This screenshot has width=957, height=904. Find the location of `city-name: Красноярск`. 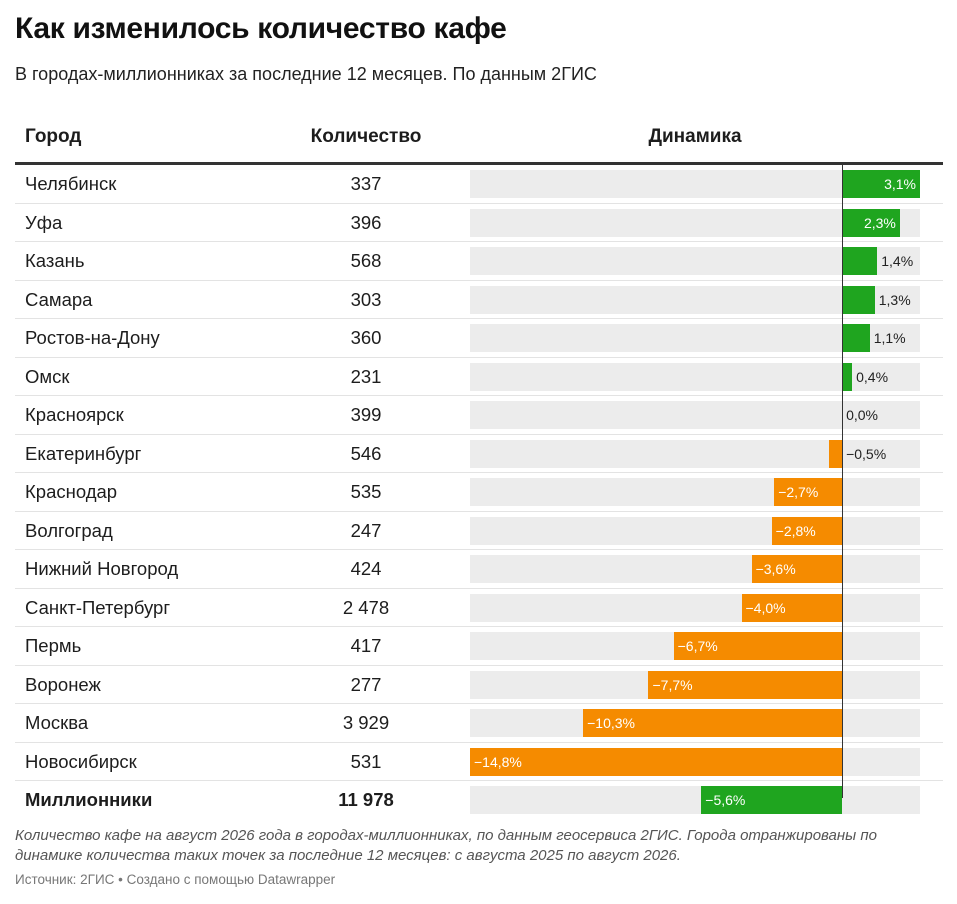

city-name: Красноярск is located at coordinates (74, 414).